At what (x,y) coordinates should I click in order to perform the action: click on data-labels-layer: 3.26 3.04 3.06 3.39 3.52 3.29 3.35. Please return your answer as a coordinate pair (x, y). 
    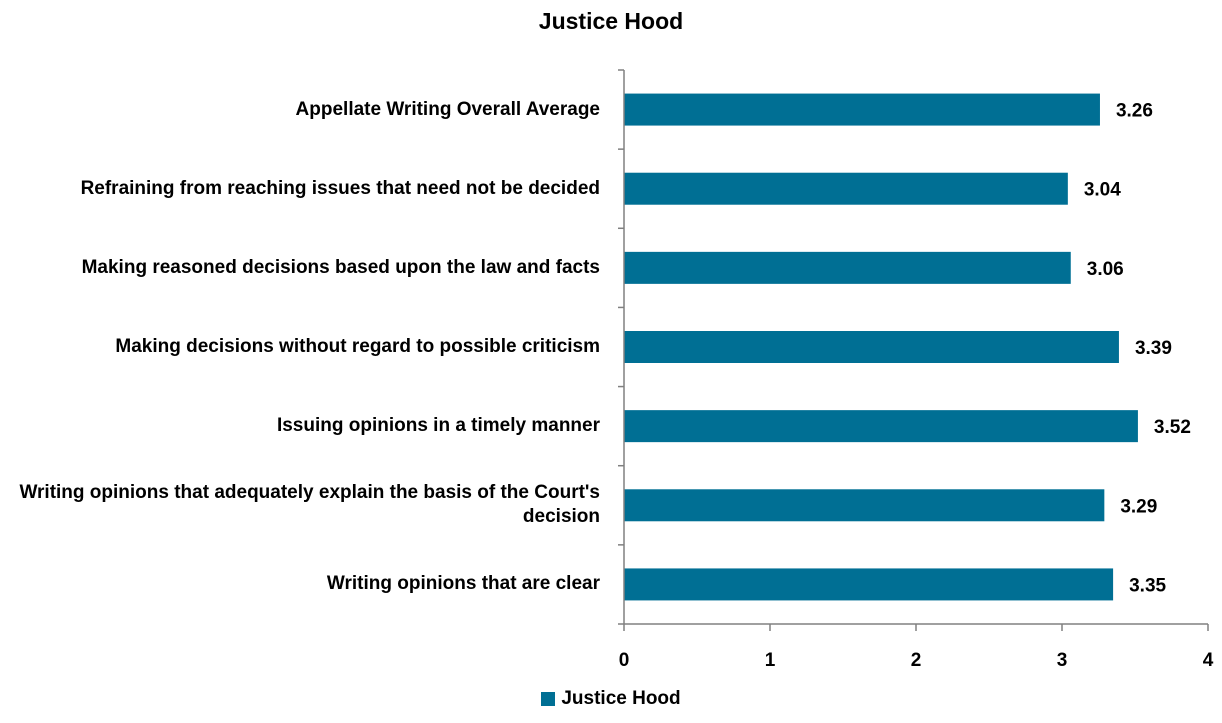
    Looking at the image, I should click on (1137, 349).